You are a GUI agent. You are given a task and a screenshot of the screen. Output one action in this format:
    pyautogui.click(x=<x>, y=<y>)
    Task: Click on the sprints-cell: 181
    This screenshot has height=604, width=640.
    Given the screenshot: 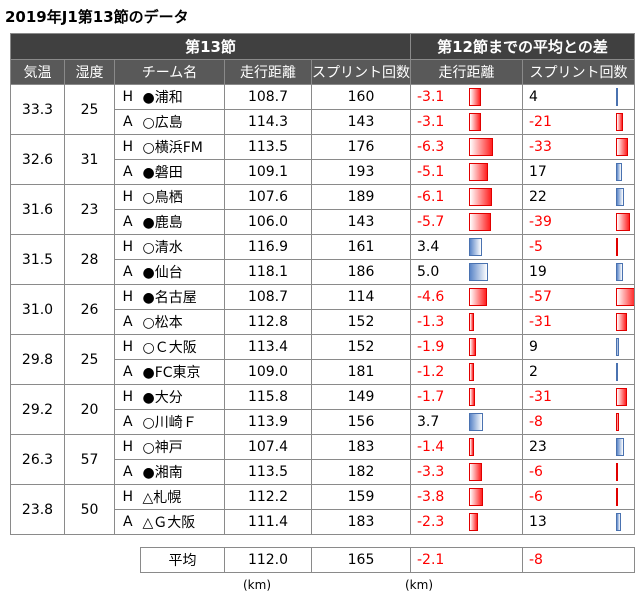 What is the action you would take?
    pyautogui.click(x=361, y=372)
    